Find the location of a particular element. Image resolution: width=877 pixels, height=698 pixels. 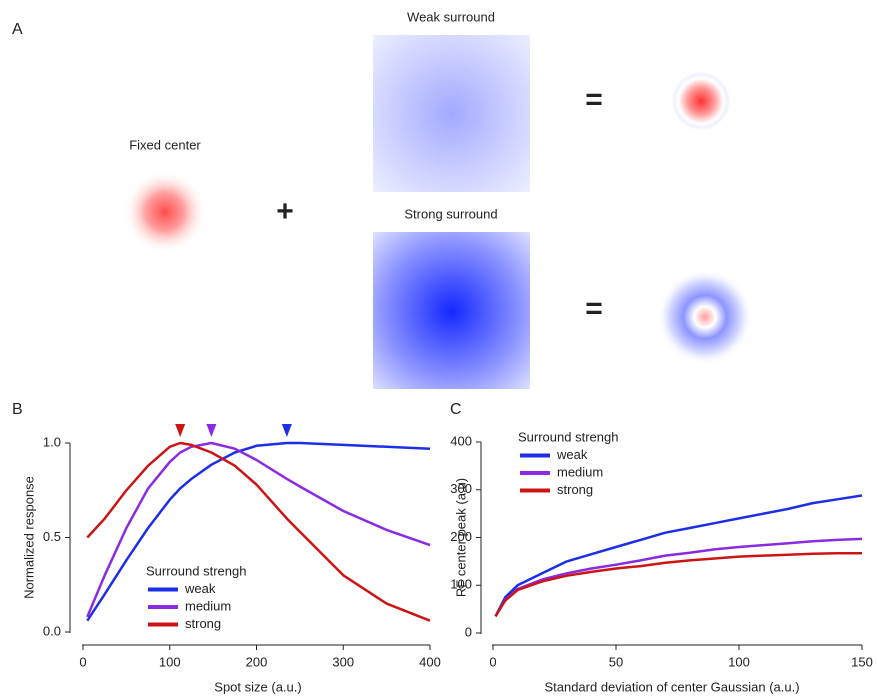

y-tick-label: 400 is located at coordinates (461, 440).